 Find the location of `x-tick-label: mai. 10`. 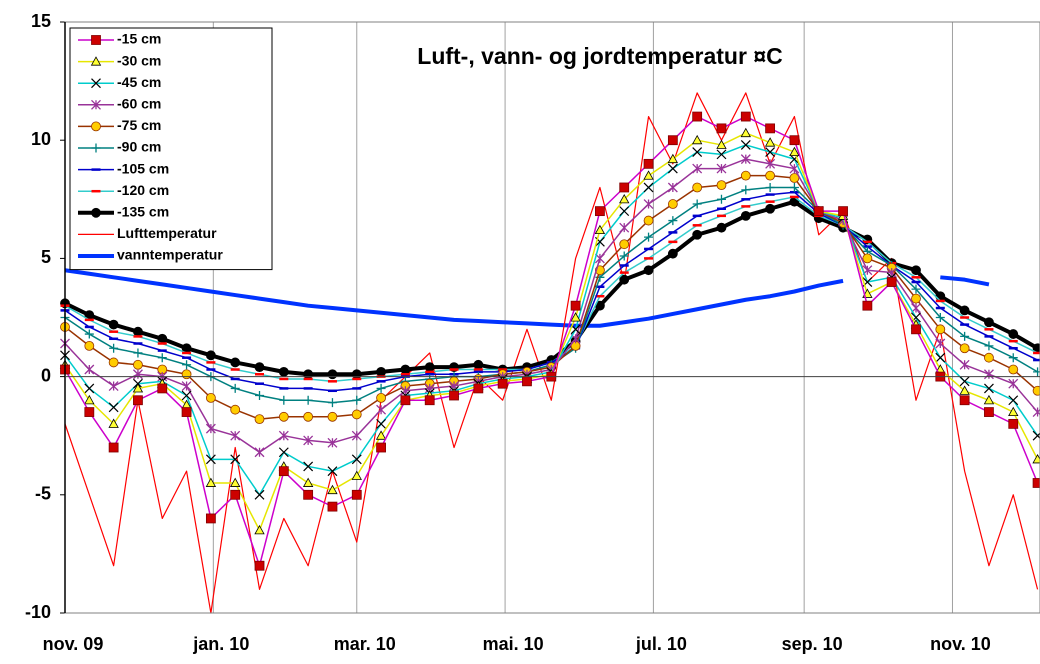

x-tick-label: mai. 10 is located at coordinates (513, 644).